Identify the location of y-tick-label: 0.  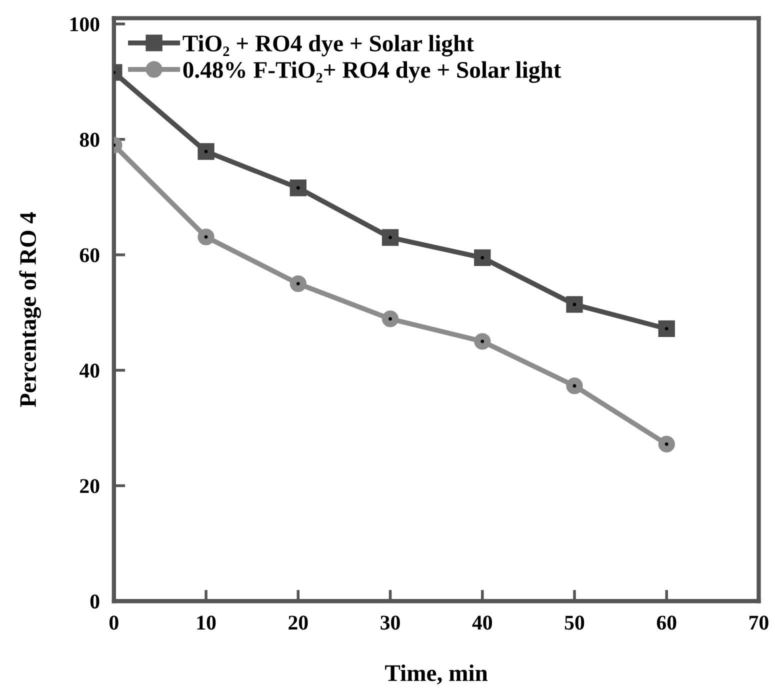
(95, 601).